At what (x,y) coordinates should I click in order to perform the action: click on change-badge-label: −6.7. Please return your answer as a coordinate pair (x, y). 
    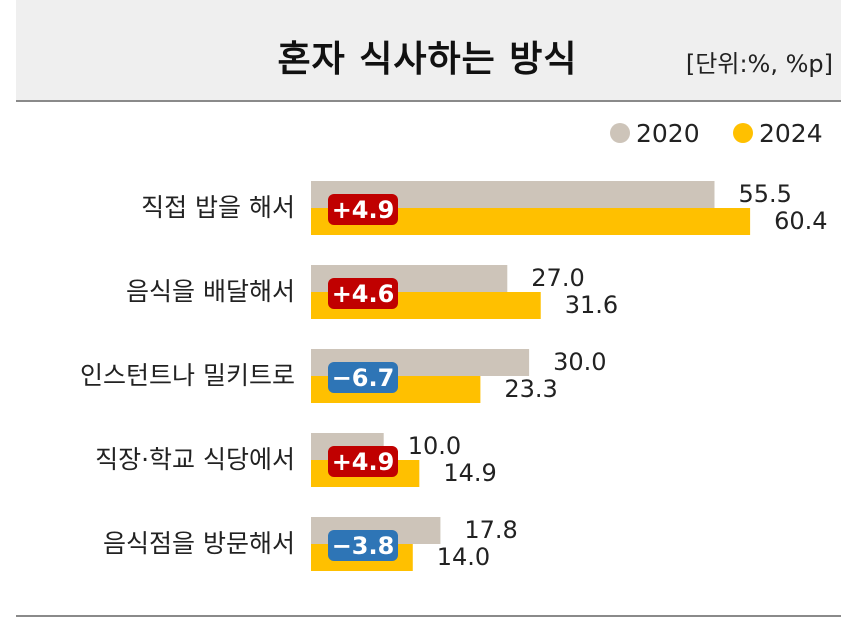
    Looking at the image, I should click on (363, 378).